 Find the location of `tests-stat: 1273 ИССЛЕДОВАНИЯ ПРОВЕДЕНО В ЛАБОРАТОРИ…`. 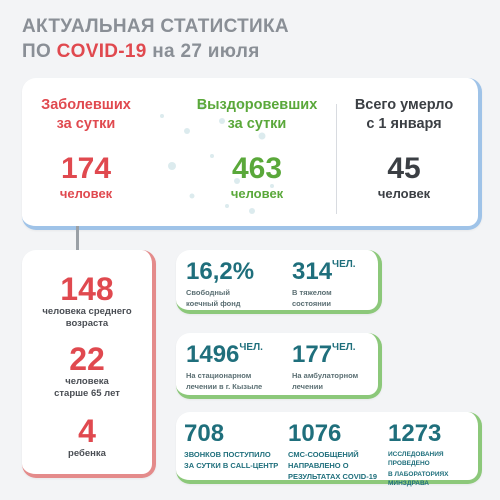

tests-stat: 1273 ИССЛЕДОВАНИЯ ПРОВЕДЕНО В ЛАБОРАТОРИ… is located at coordinates (433, 454).